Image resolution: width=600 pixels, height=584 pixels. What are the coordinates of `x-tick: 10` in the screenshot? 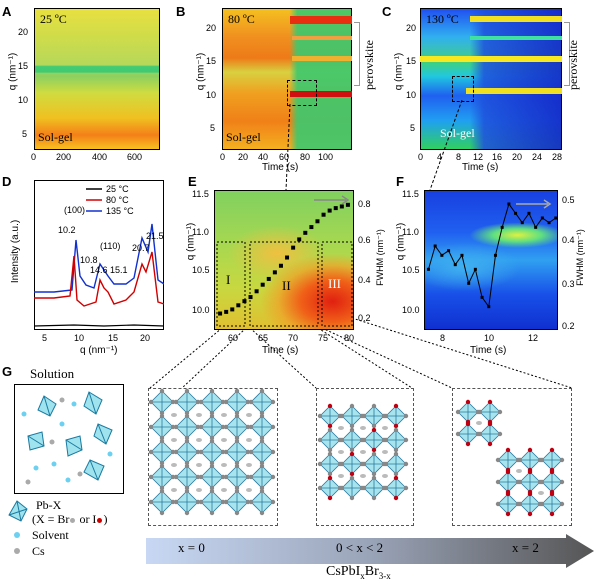 It's located at (489, 338).